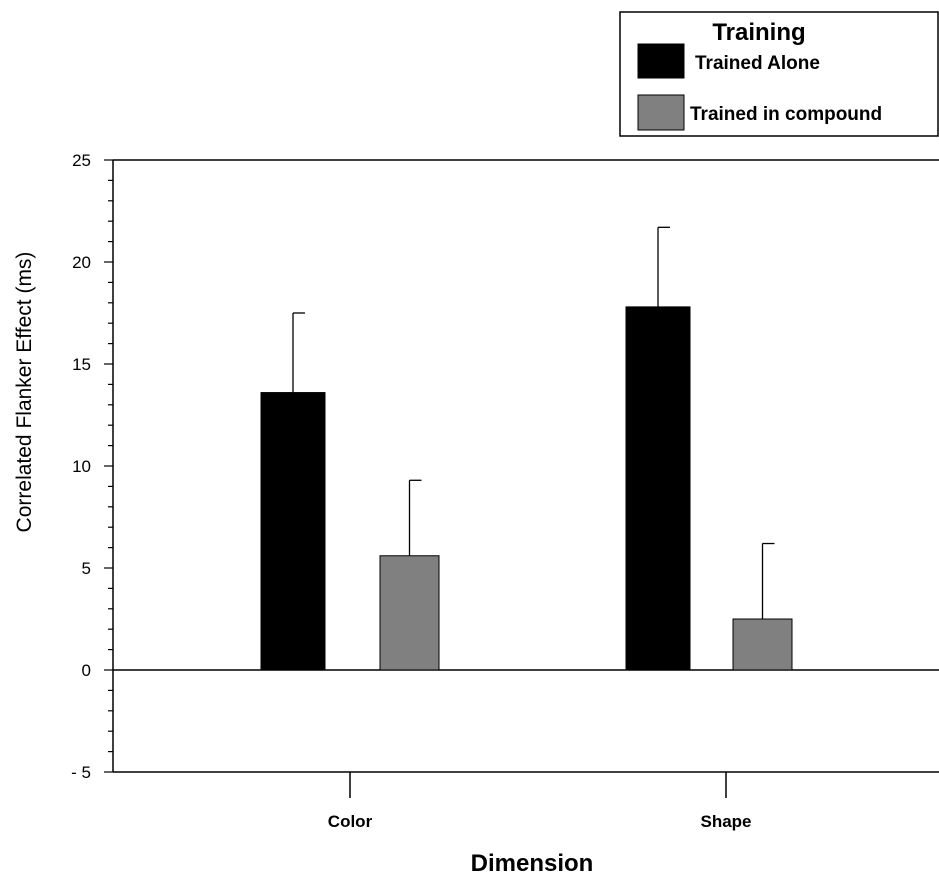 Image resolution: width=939 pixels, height=879 pixels. What do you see at coordinates (540, 801) in the screenshot?
I see `x-ticks: Color Shape` at bounding box center [540, 801].